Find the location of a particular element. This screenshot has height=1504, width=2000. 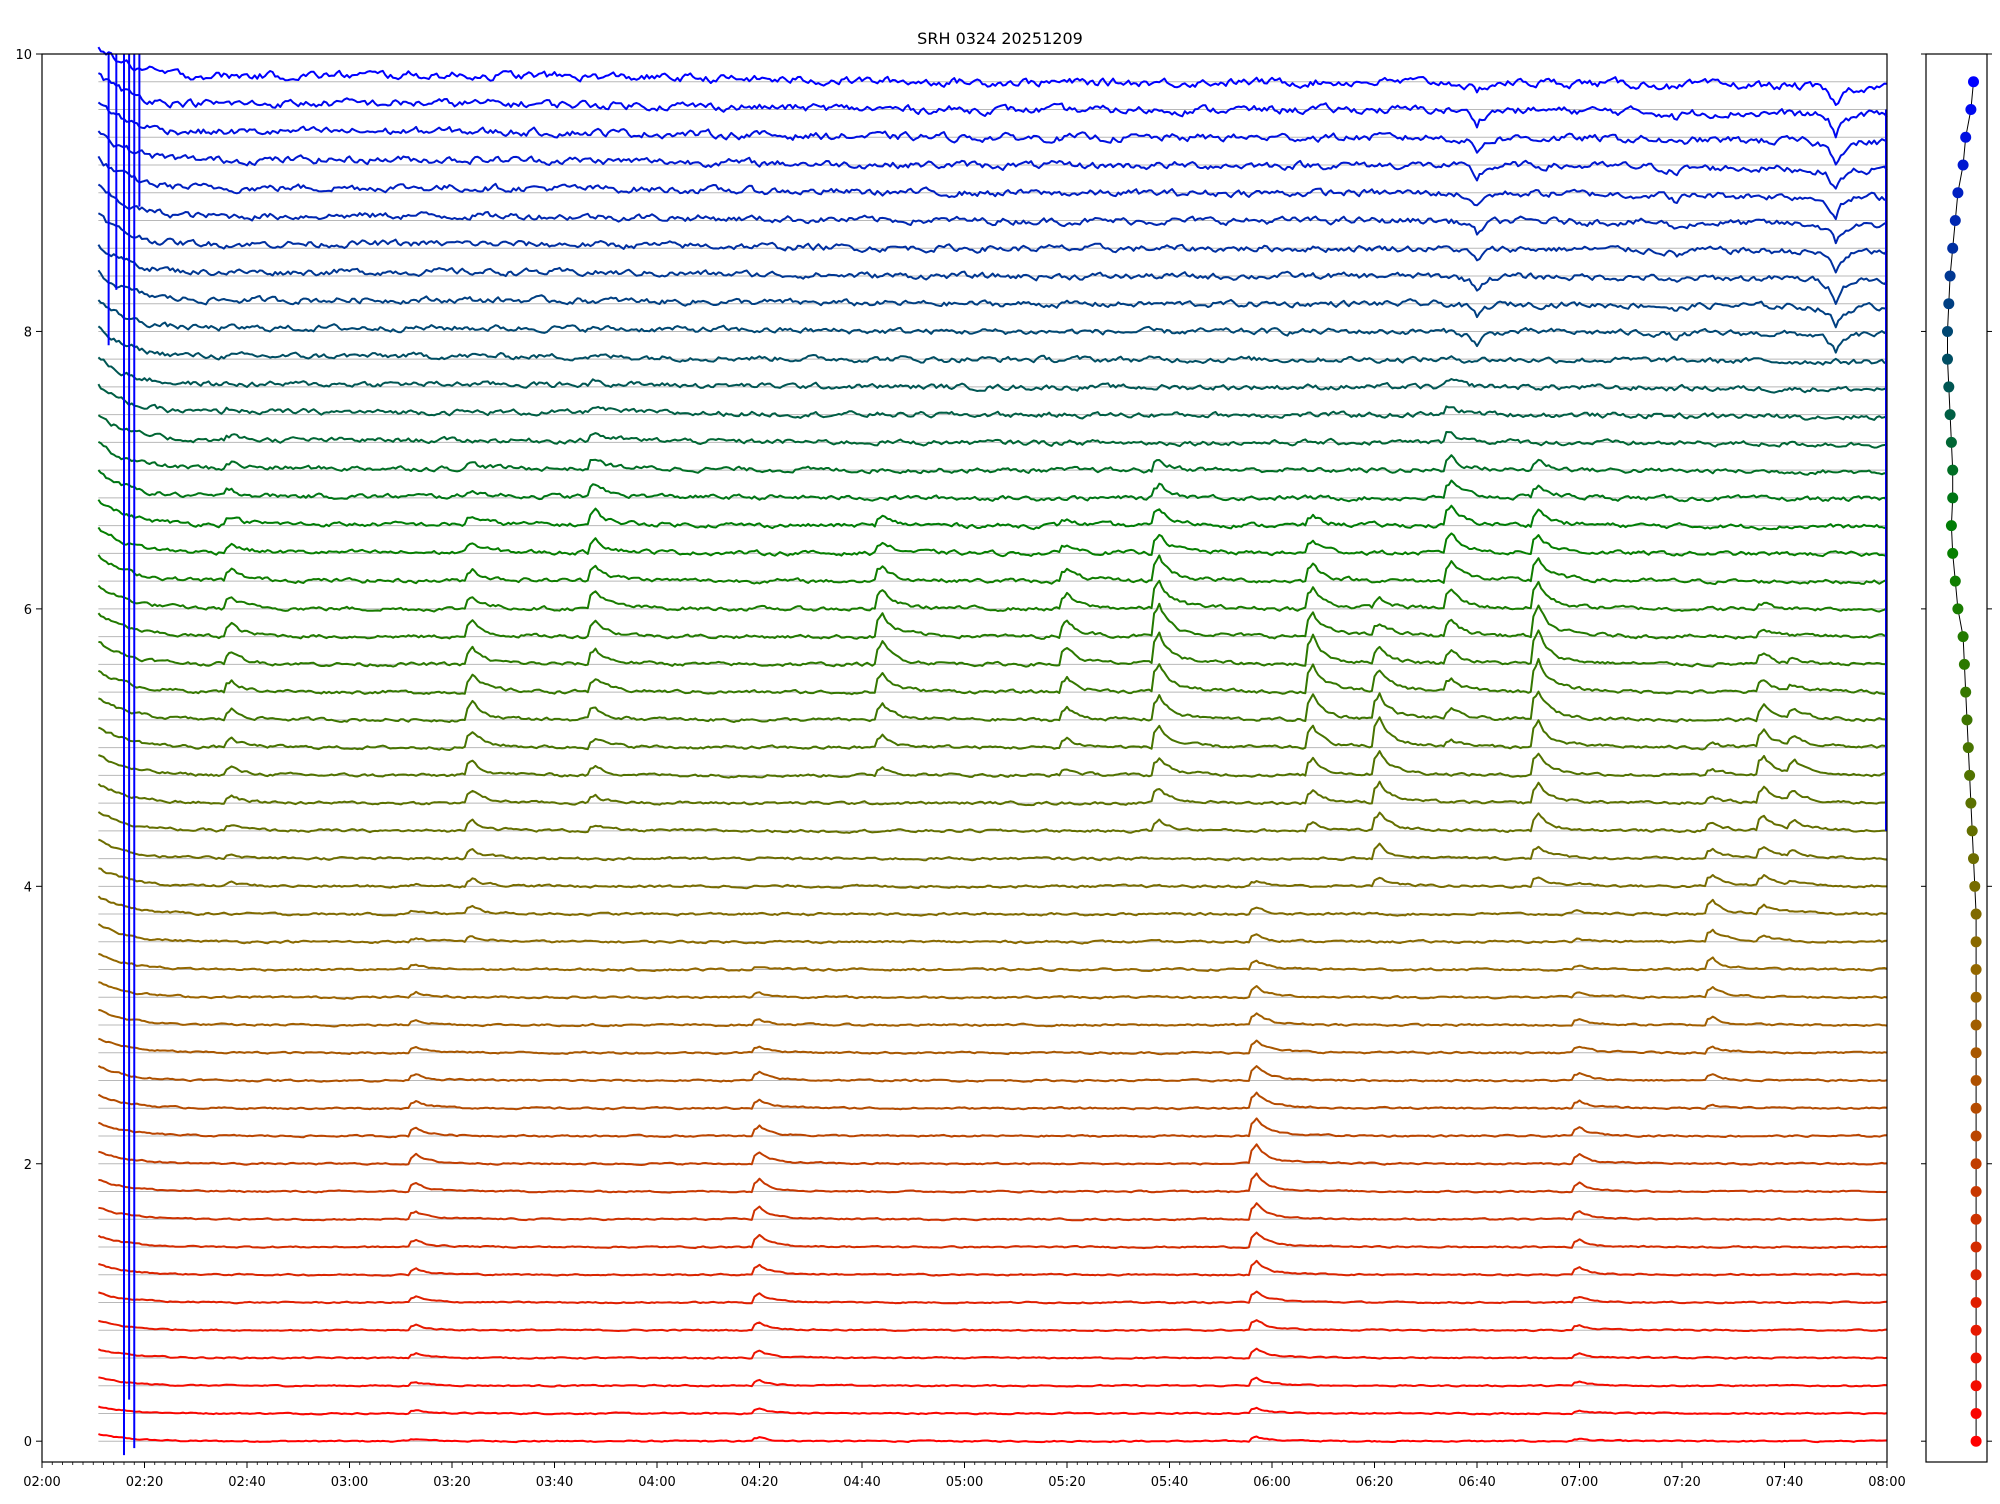

x-tick-label: 03:00 is located at coordinates (349, 1482).